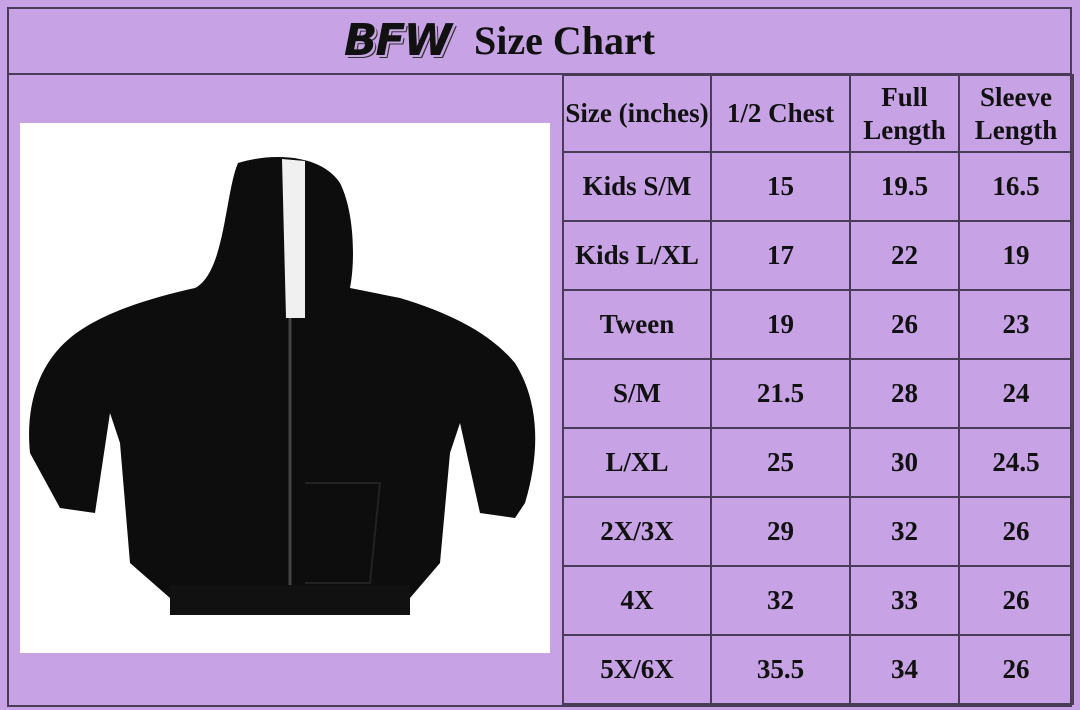  I want to click on cell-chest: 35.5, so click(780, 669).